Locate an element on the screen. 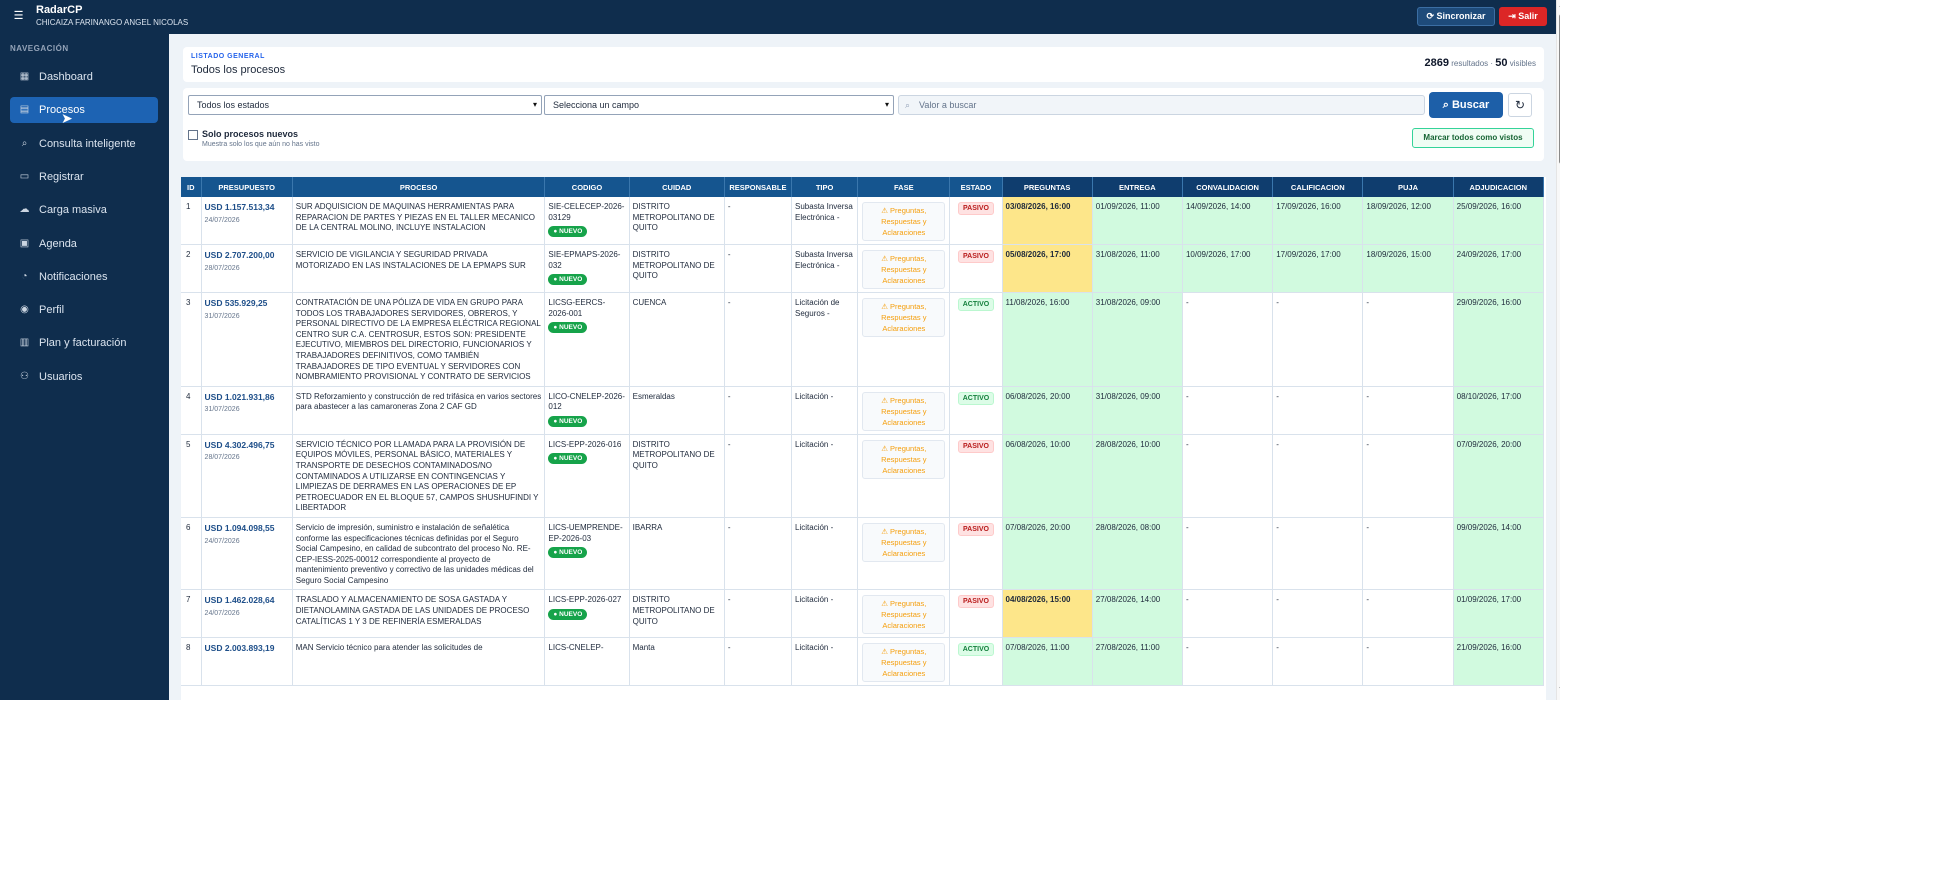 The image size is (1960, 872). column-header: CALIFICACION is located at coordinates (1318, 187).